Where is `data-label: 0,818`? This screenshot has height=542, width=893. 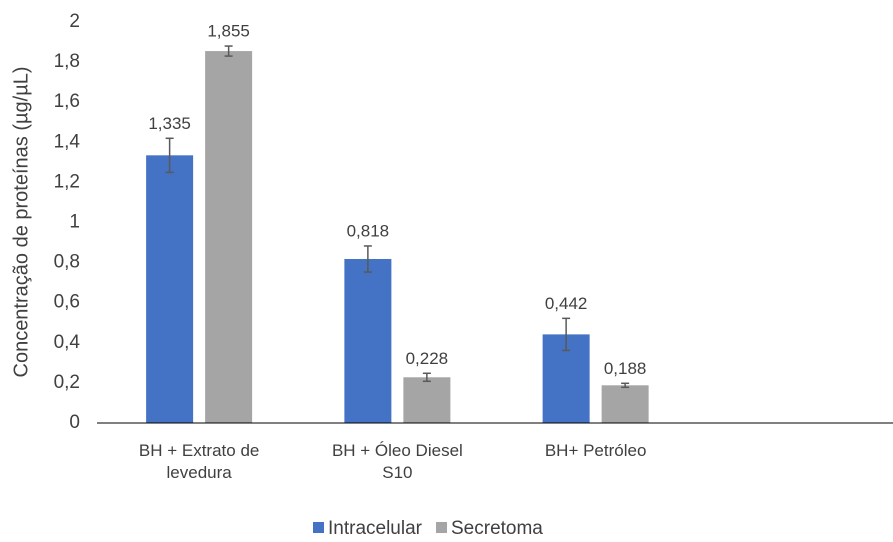 data-label: 0,818 is located at coordinates (368, 230).